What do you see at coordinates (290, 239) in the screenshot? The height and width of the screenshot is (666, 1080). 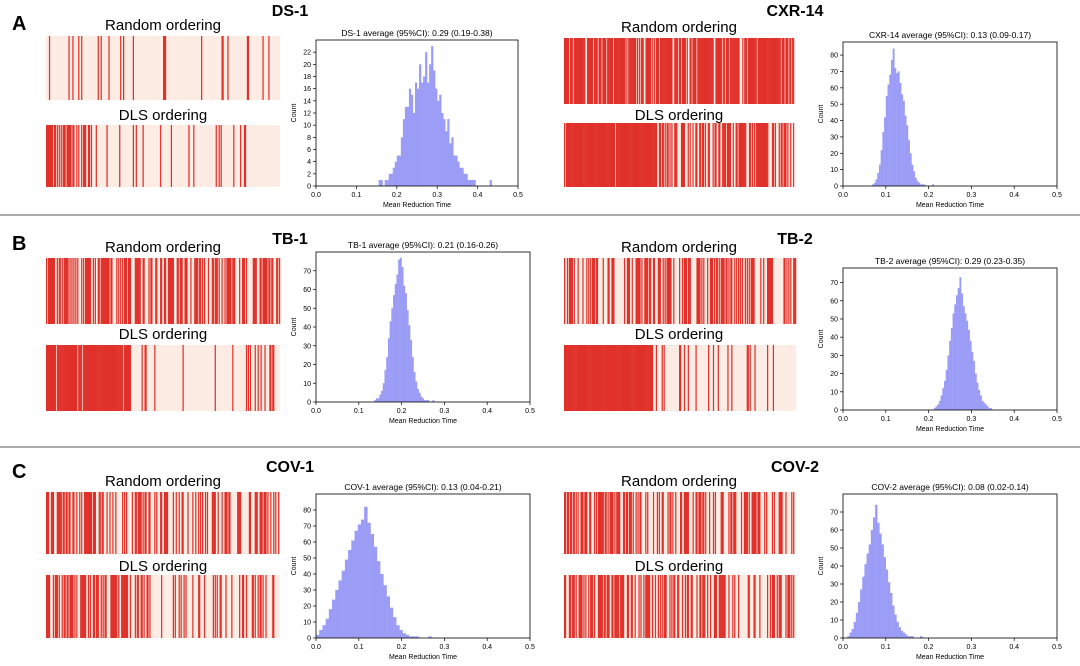 I see `dataset-title-tb-1: TB-1` at bounding box center [290, 239].